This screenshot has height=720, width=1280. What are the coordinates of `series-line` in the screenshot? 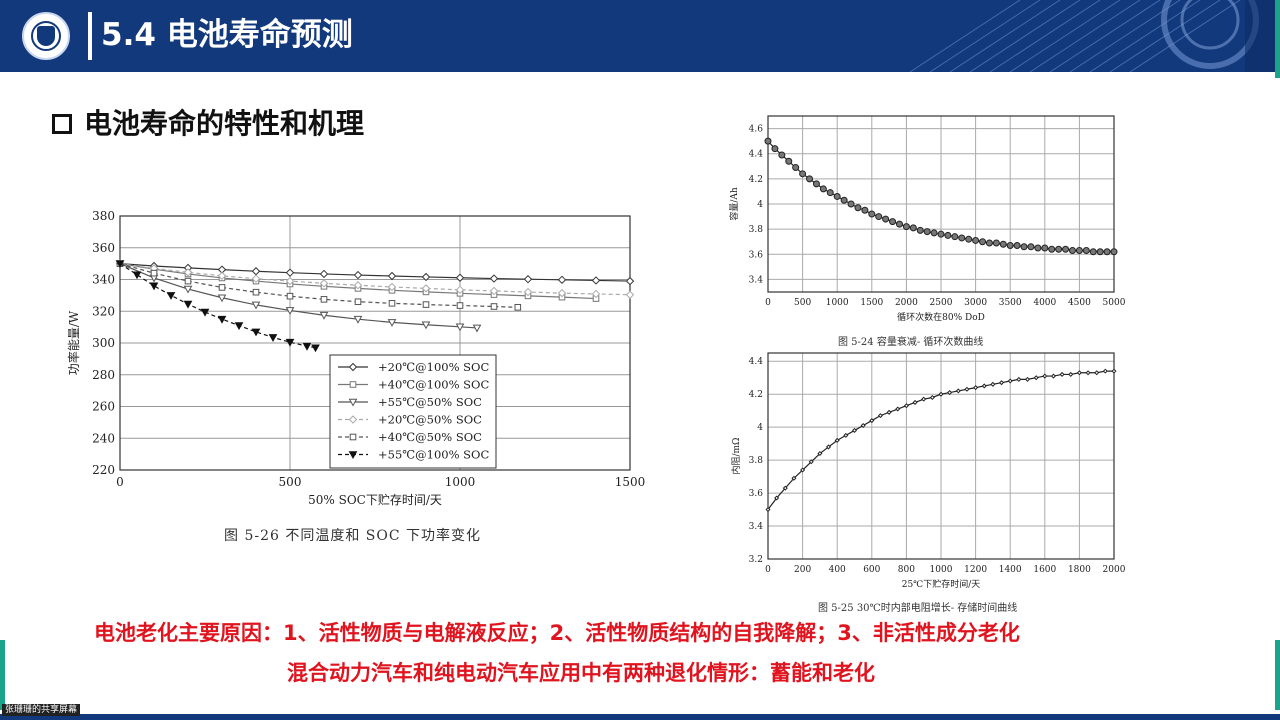 It's located at (375, 272).